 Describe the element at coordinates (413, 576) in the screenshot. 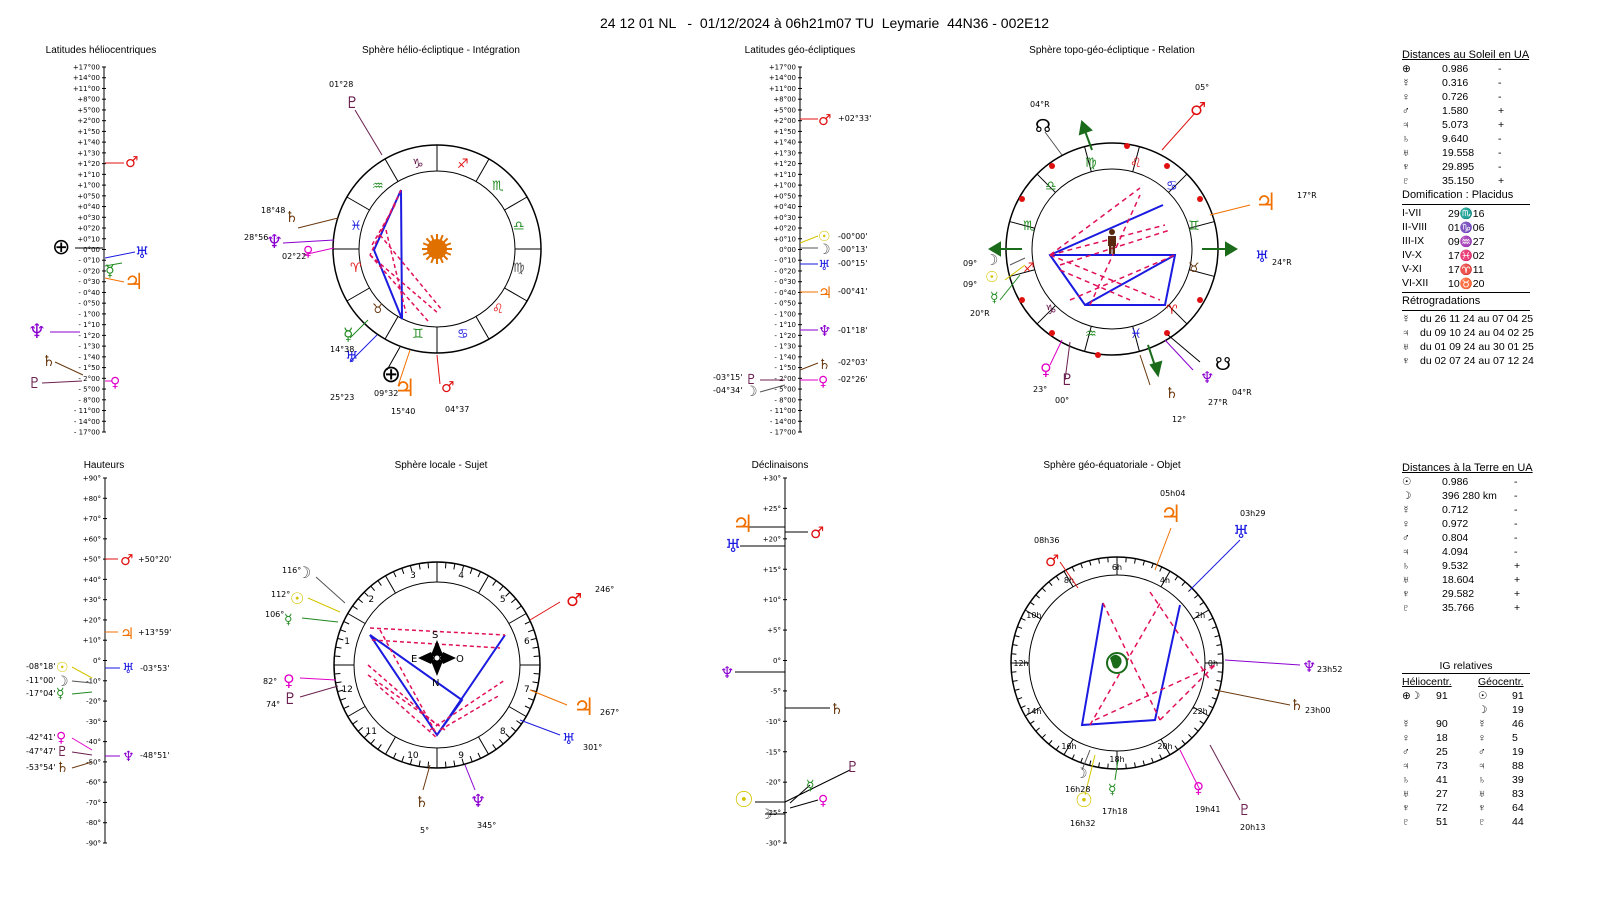

I see `house-number: 3` at that location.